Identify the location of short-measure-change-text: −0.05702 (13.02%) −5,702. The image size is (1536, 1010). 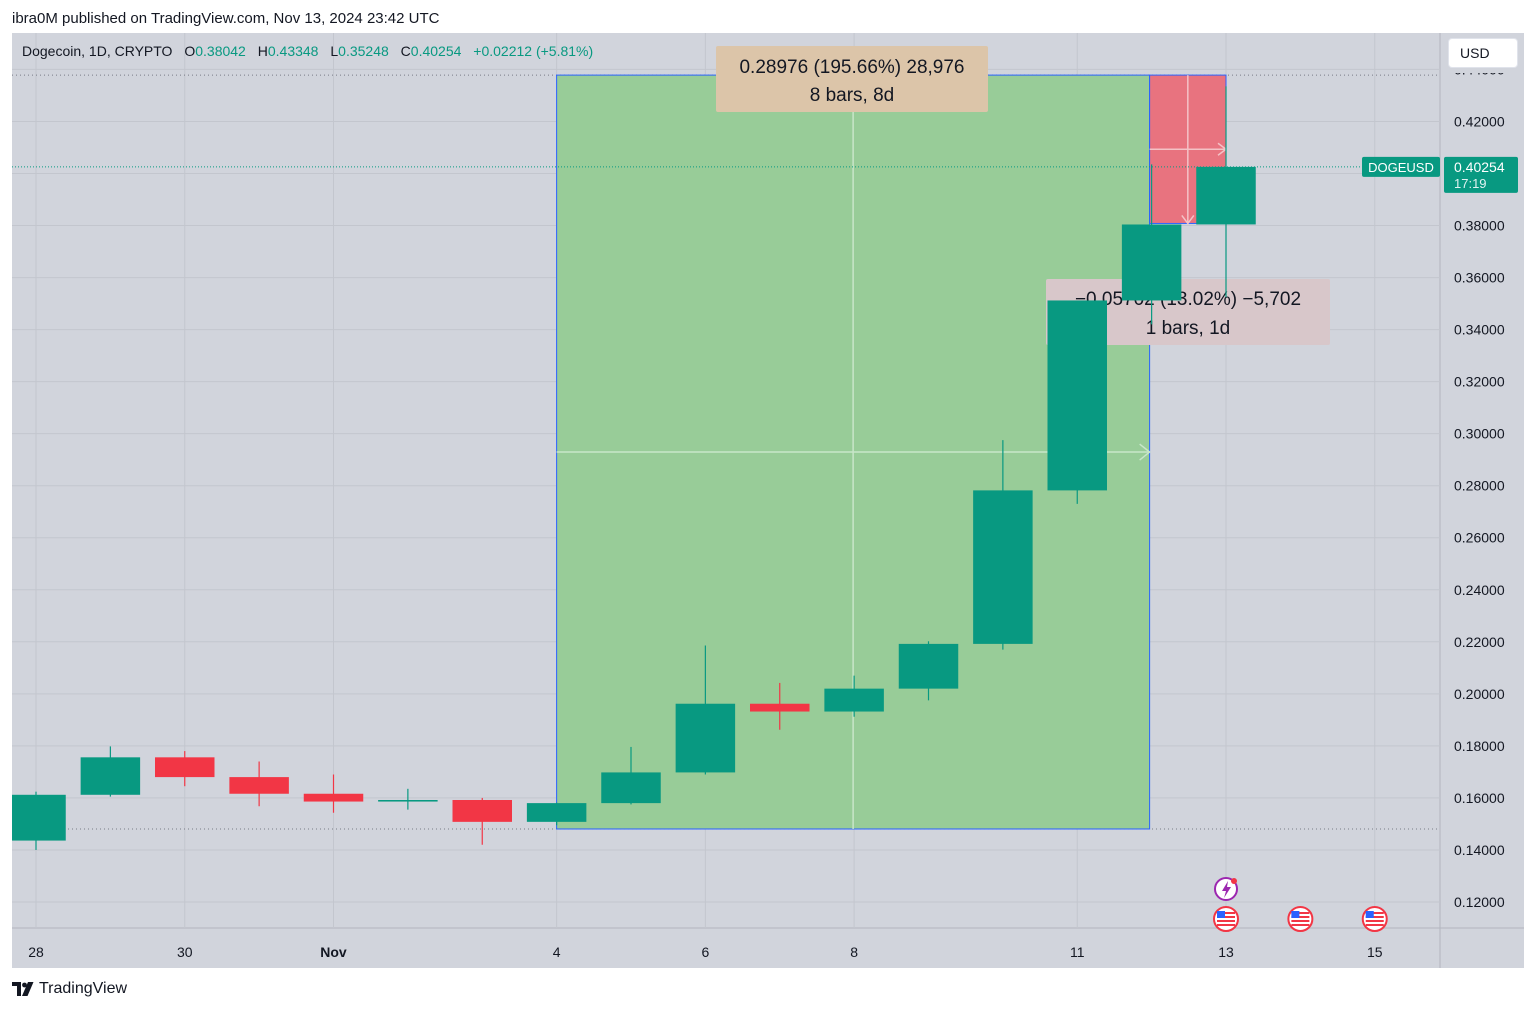
(1188, 299).